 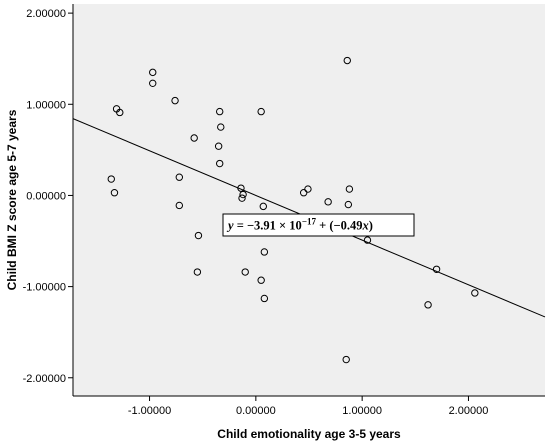 I want to click on y-ticks-layer: 2.00000 1.00000 0.00000 -1.00000 -2.00000, so click(x=48, y=196).